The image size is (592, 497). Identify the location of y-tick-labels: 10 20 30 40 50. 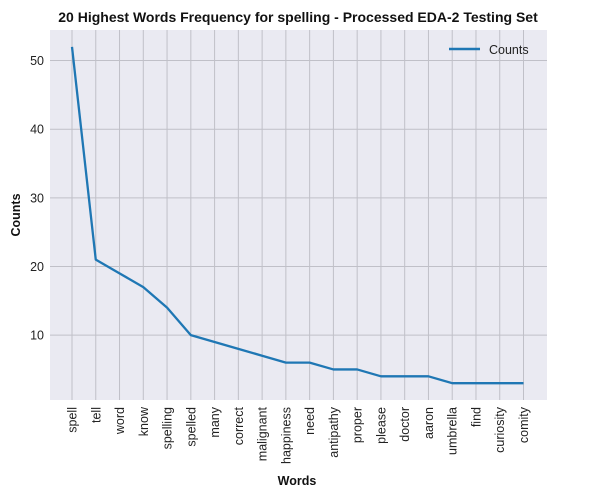
(37, 198).